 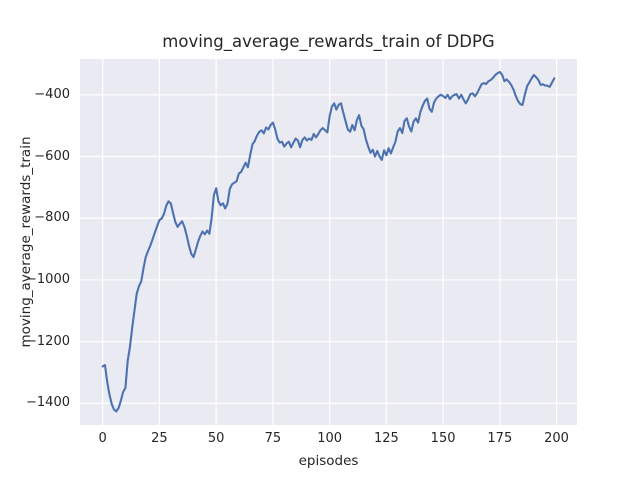 What do you see at coordinates (556, 438) in the screenshot?
I see `x-tick-label: 200` at bounding box center [556, 438].